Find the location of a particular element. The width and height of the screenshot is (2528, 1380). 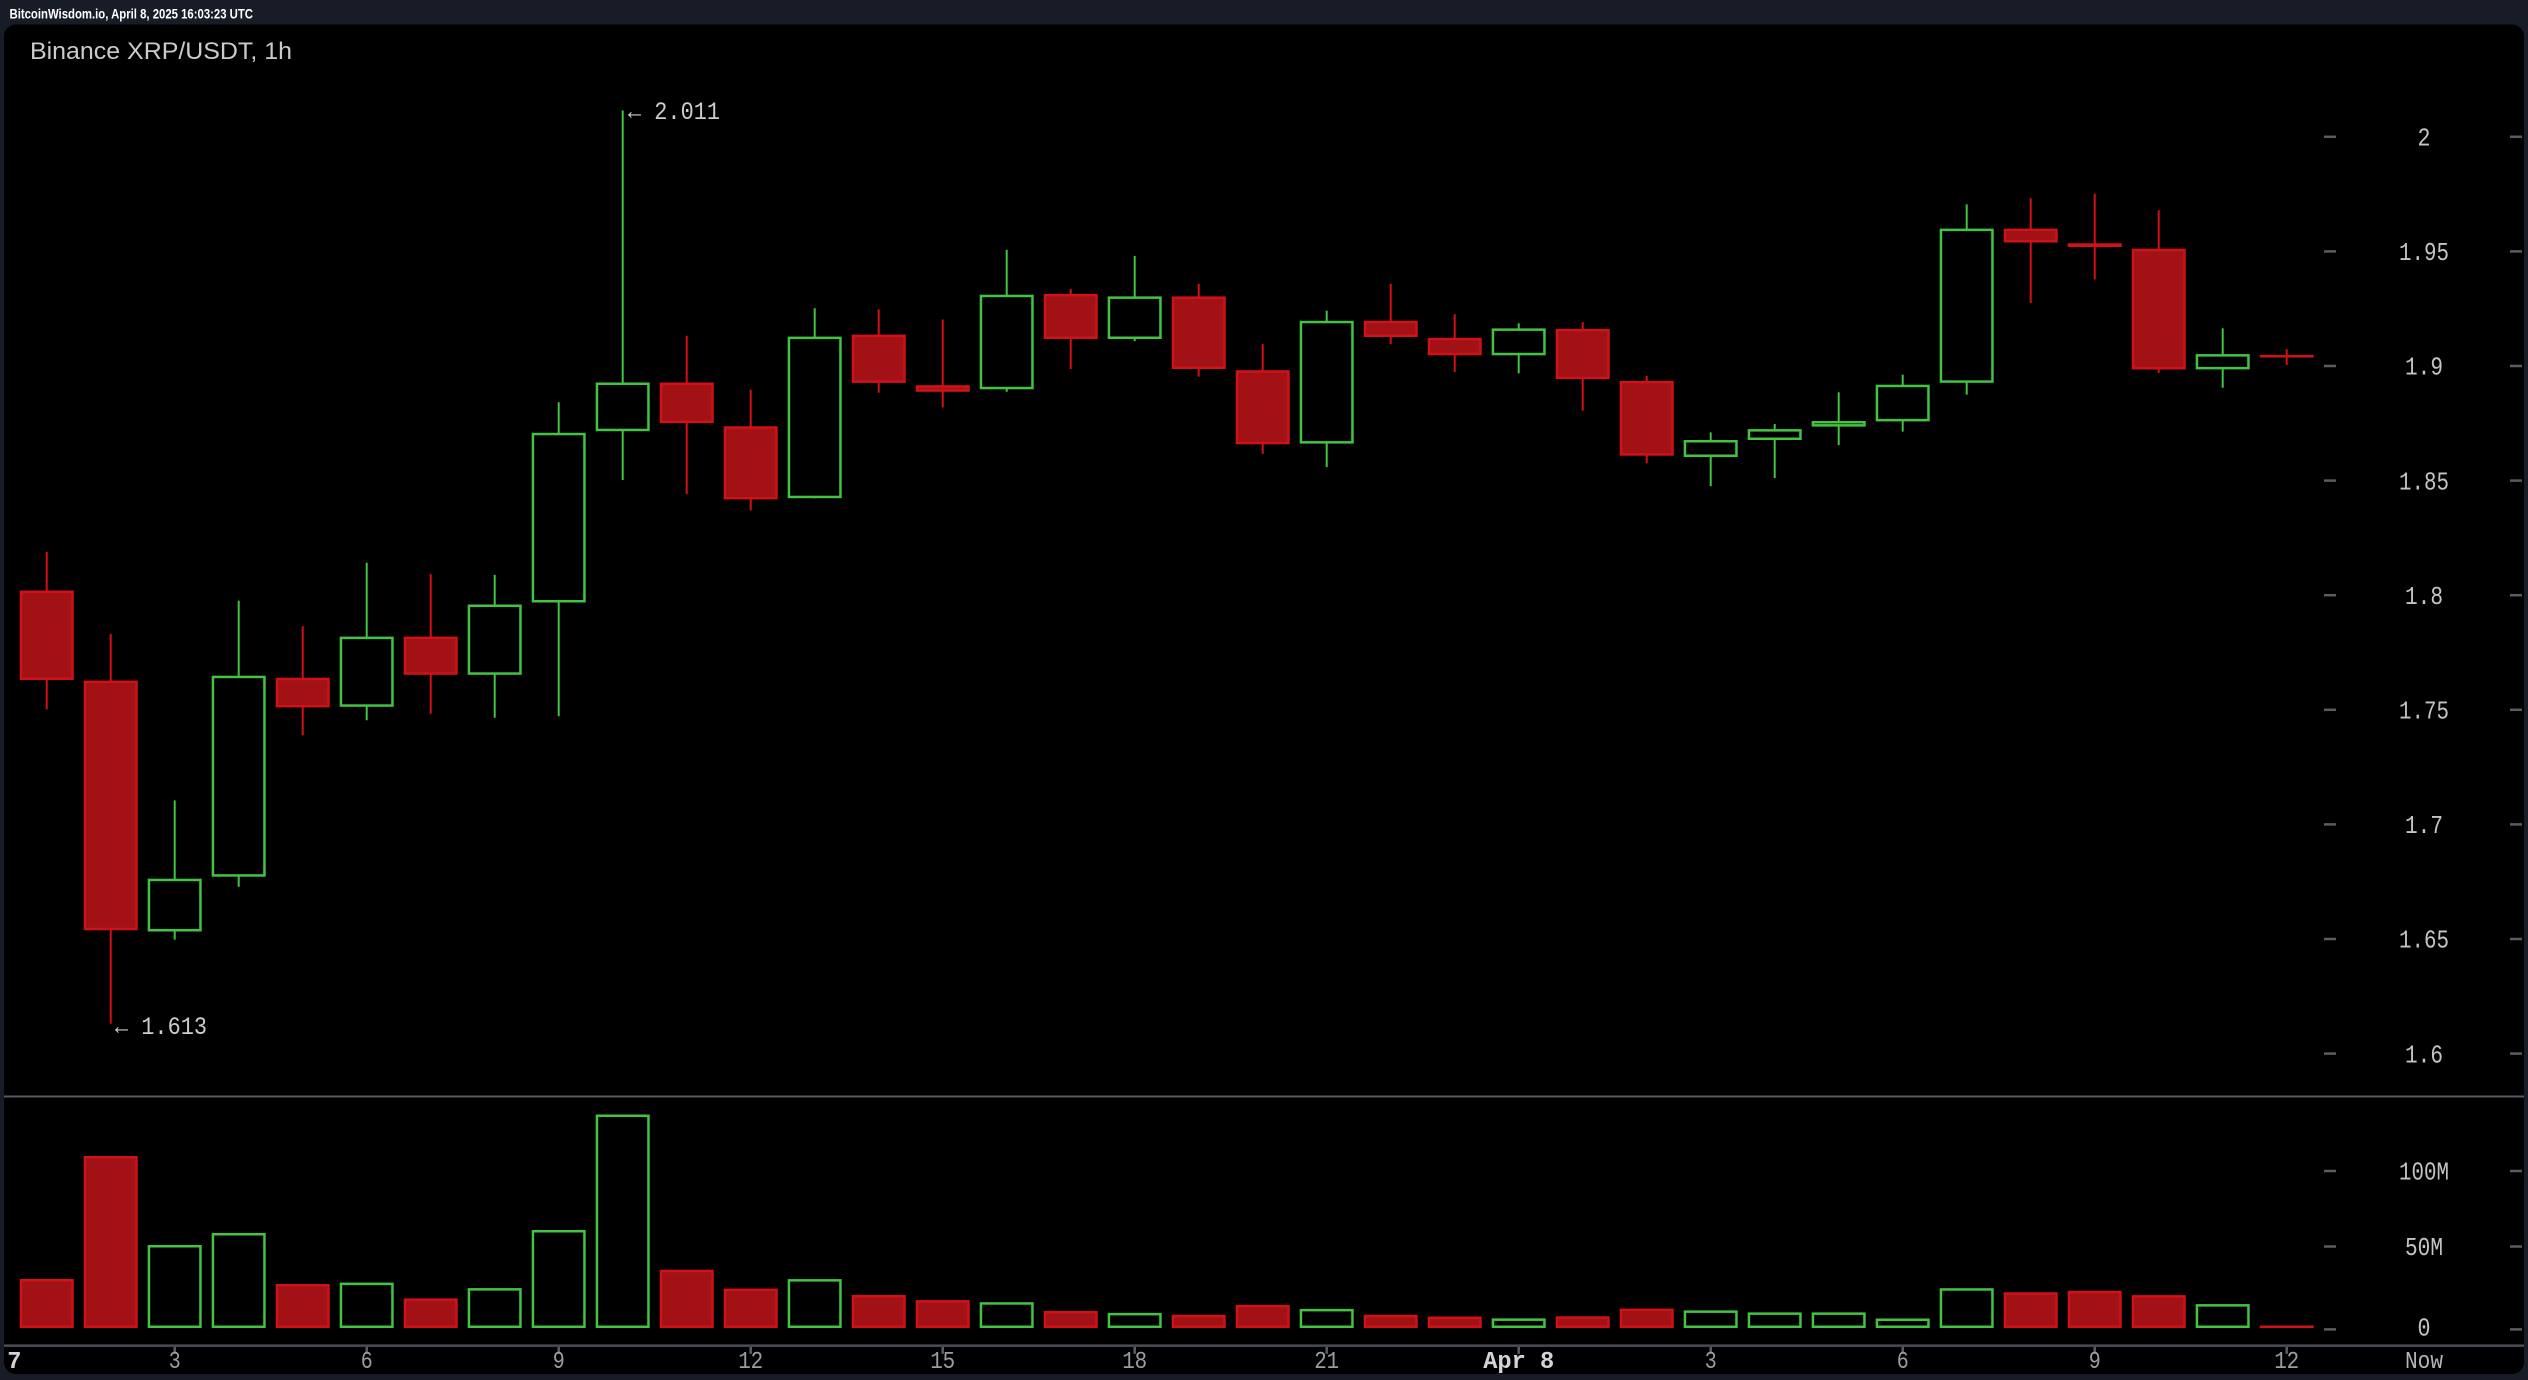

svg-text: ← 1.613 is located at coordinates (161, 1027).